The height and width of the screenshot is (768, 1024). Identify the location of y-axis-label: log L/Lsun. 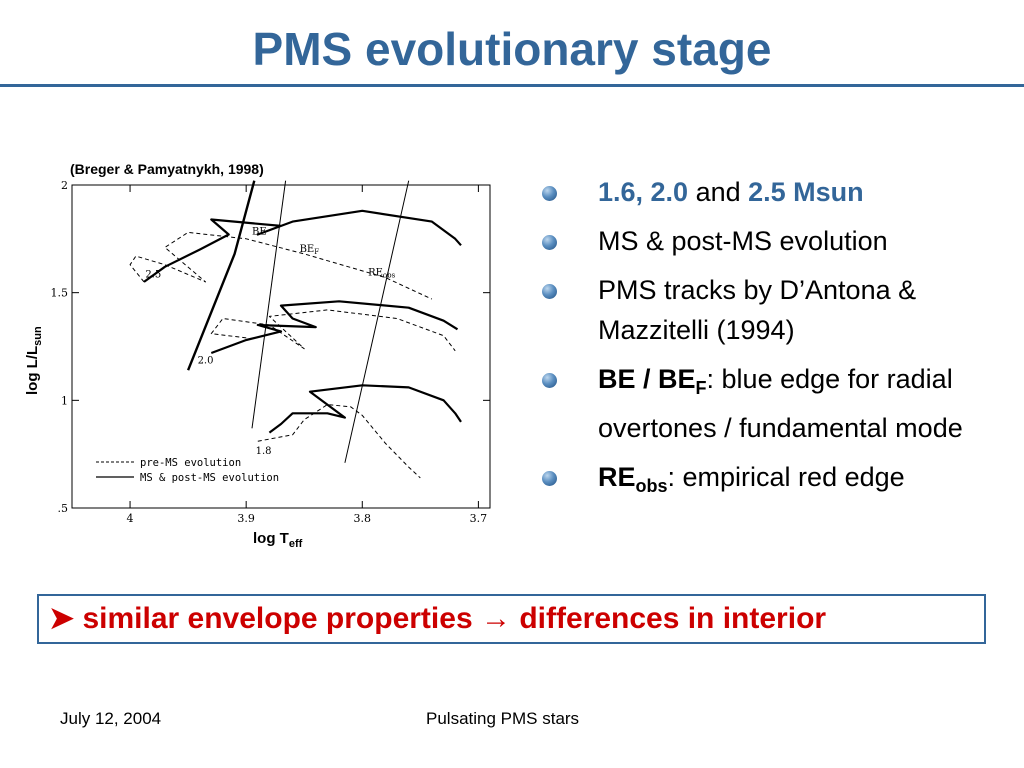
(34, 360).